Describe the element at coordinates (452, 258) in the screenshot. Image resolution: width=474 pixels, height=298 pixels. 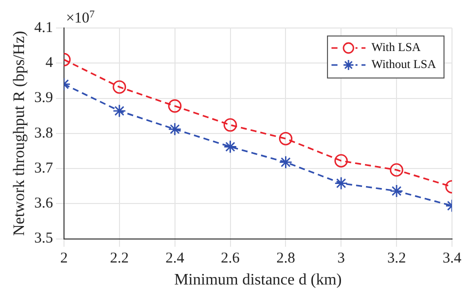
I see `x-tick-label: 3.4` at that location.